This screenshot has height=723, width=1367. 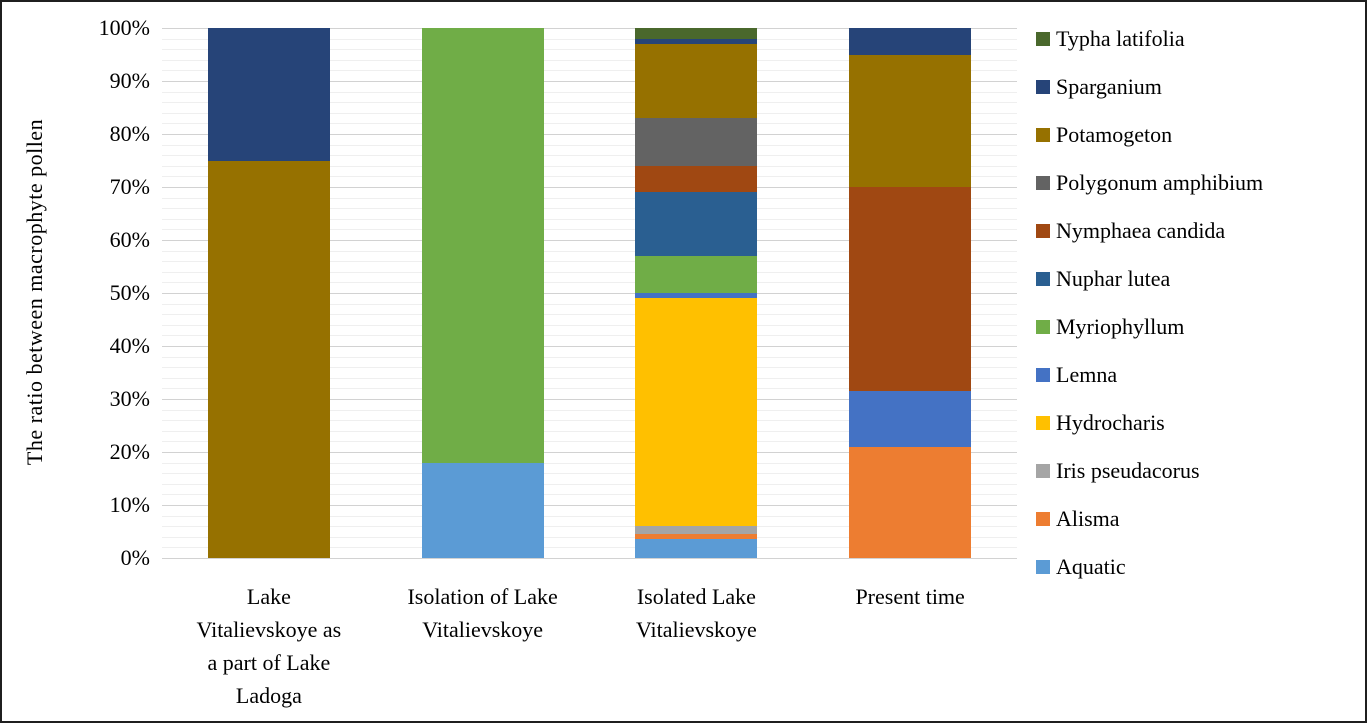 I want to click on legend-item-sparganium: Sparganium, so click(x=1099, y=87).